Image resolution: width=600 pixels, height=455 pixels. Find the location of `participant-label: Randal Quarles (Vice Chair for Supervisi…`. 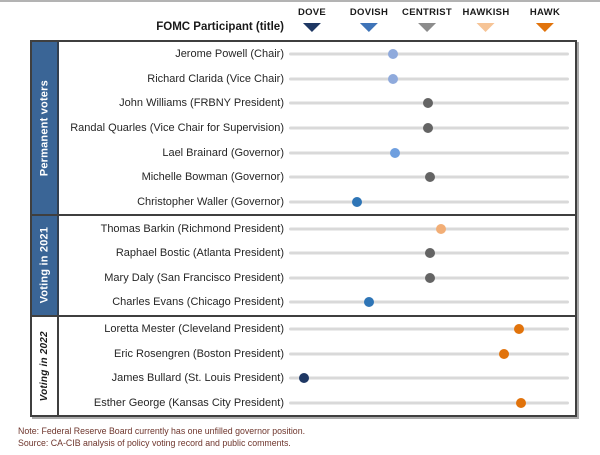

participant-label: Randal Quarles (Vice Chair for Supervisi… is located at coordinates (177, 128).